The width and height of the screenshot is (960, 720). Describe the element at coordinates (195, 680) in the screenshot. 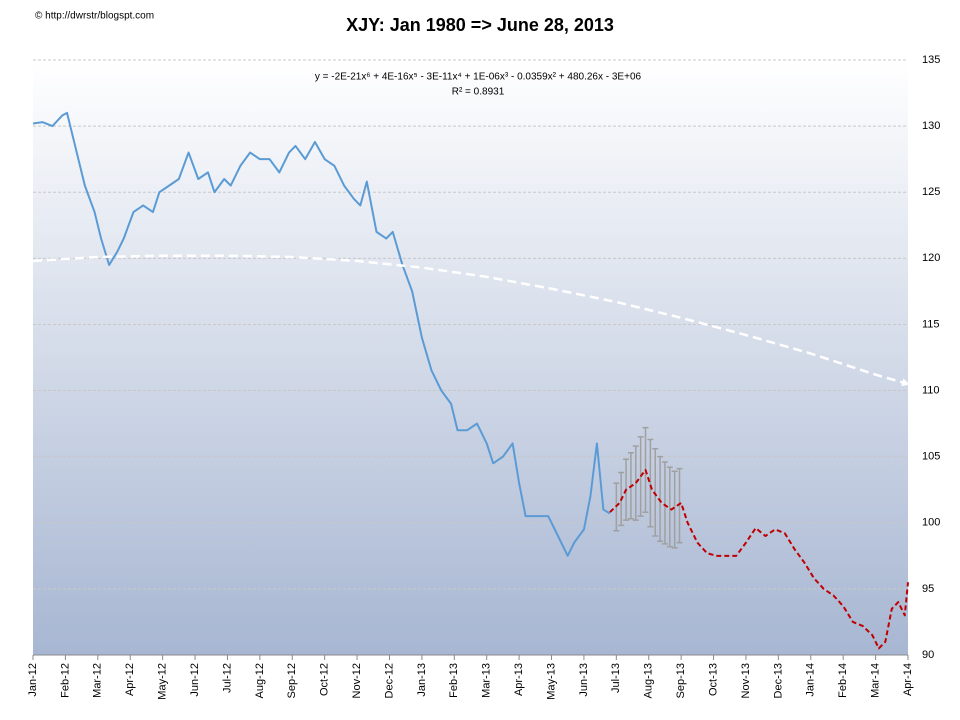

I see `x-tick-label: Jun-12` at that location.